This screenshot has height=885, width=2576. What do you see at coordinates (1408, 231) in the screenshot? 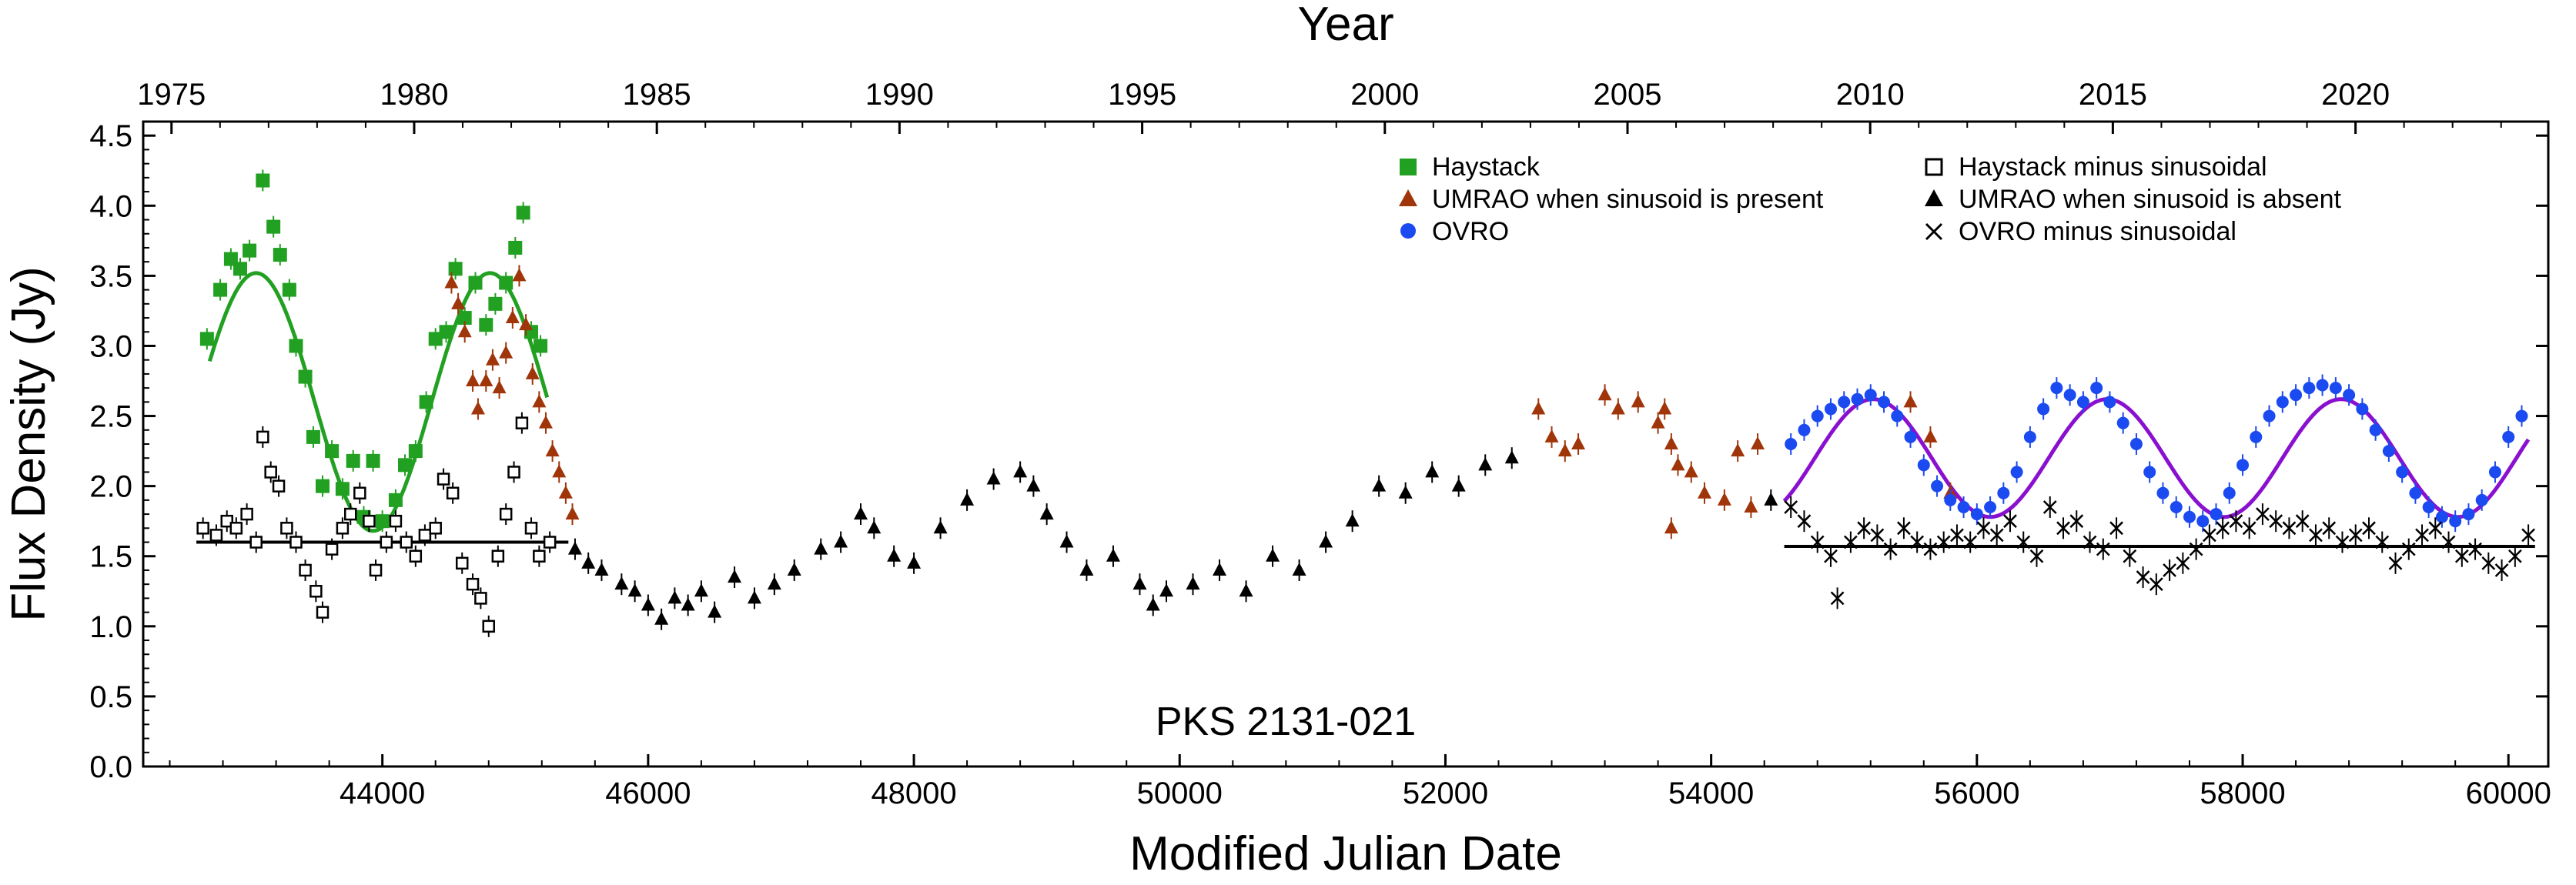
I see `legend-marker-ovro` at bounding box center [1408, 231].